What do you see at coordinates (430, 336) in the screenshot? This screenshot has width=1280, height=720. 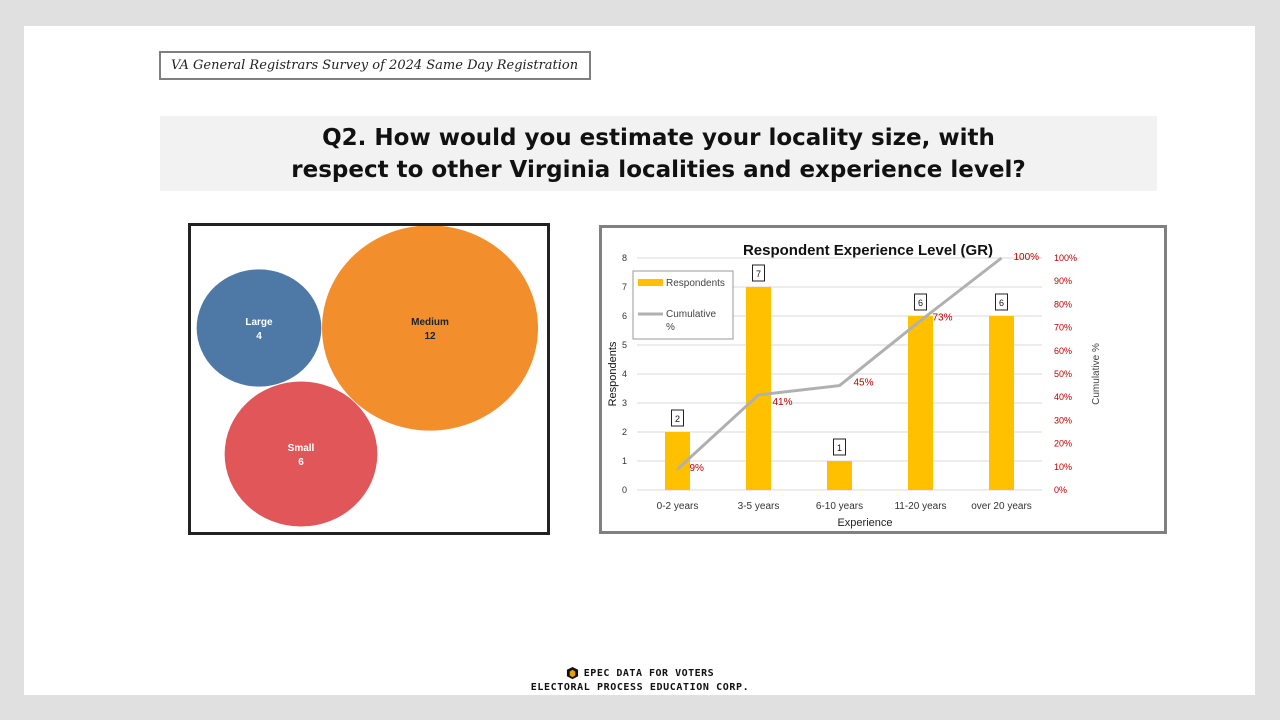 I see `bubble-medium-value: 12` at bounding box center [430, 336].